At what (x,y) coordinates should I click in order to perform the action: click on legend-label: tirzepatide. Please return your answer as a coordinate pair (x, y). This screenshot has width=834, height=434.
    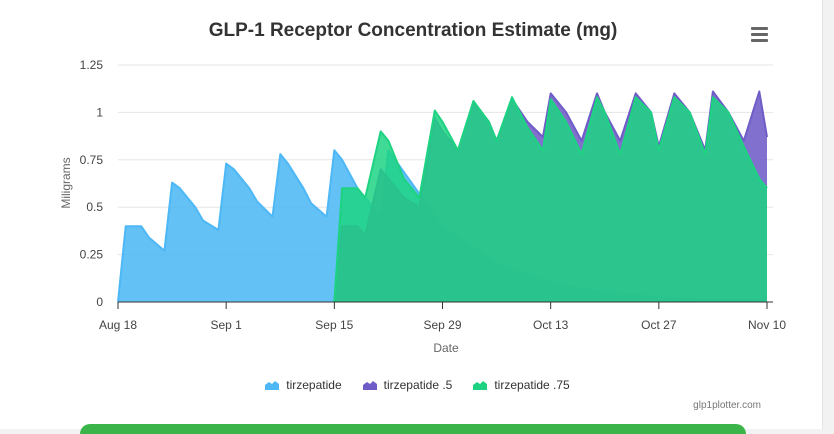
    Looking at the image, I should click on (314, 385).